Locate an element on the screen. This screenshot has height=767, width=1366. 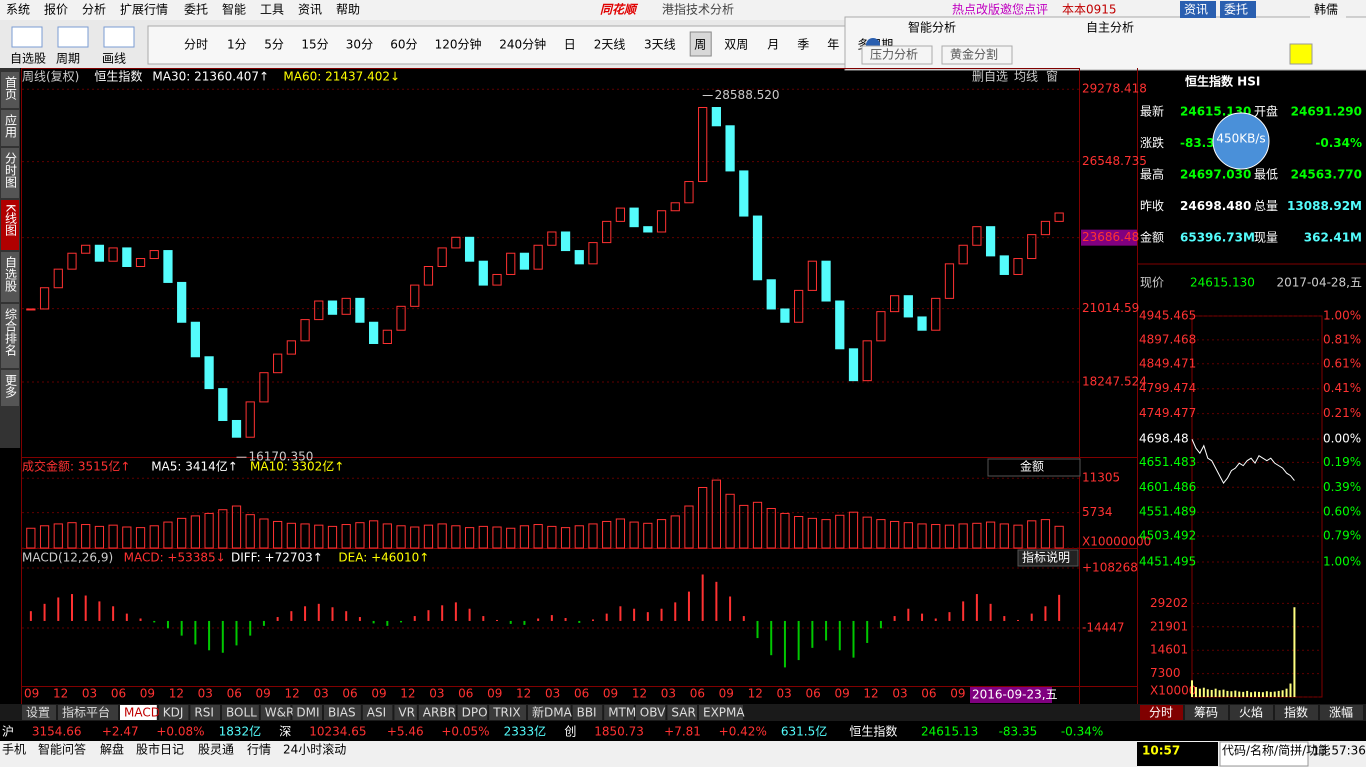
quote-tab-label: 火焰 is located at coordinates (1251, 712).